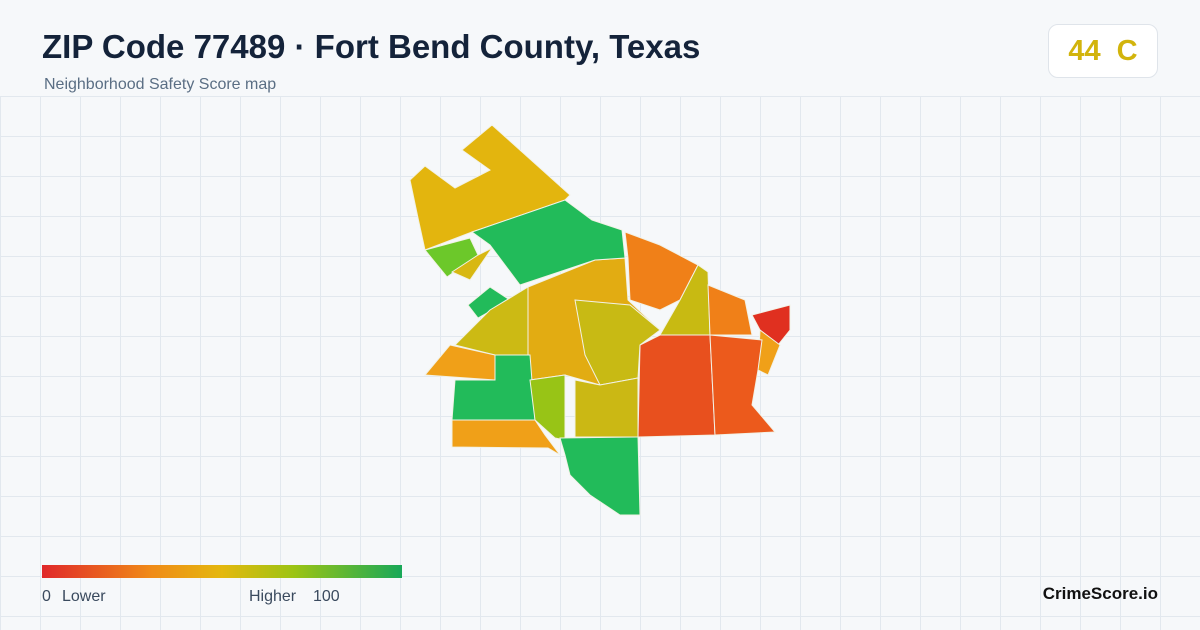 This screenshot has width=1200, height=630. Describe the element at coordinates (160, 84) in the screenshot. I see `subtitle: Neighborhood Safety Score map` at that location.